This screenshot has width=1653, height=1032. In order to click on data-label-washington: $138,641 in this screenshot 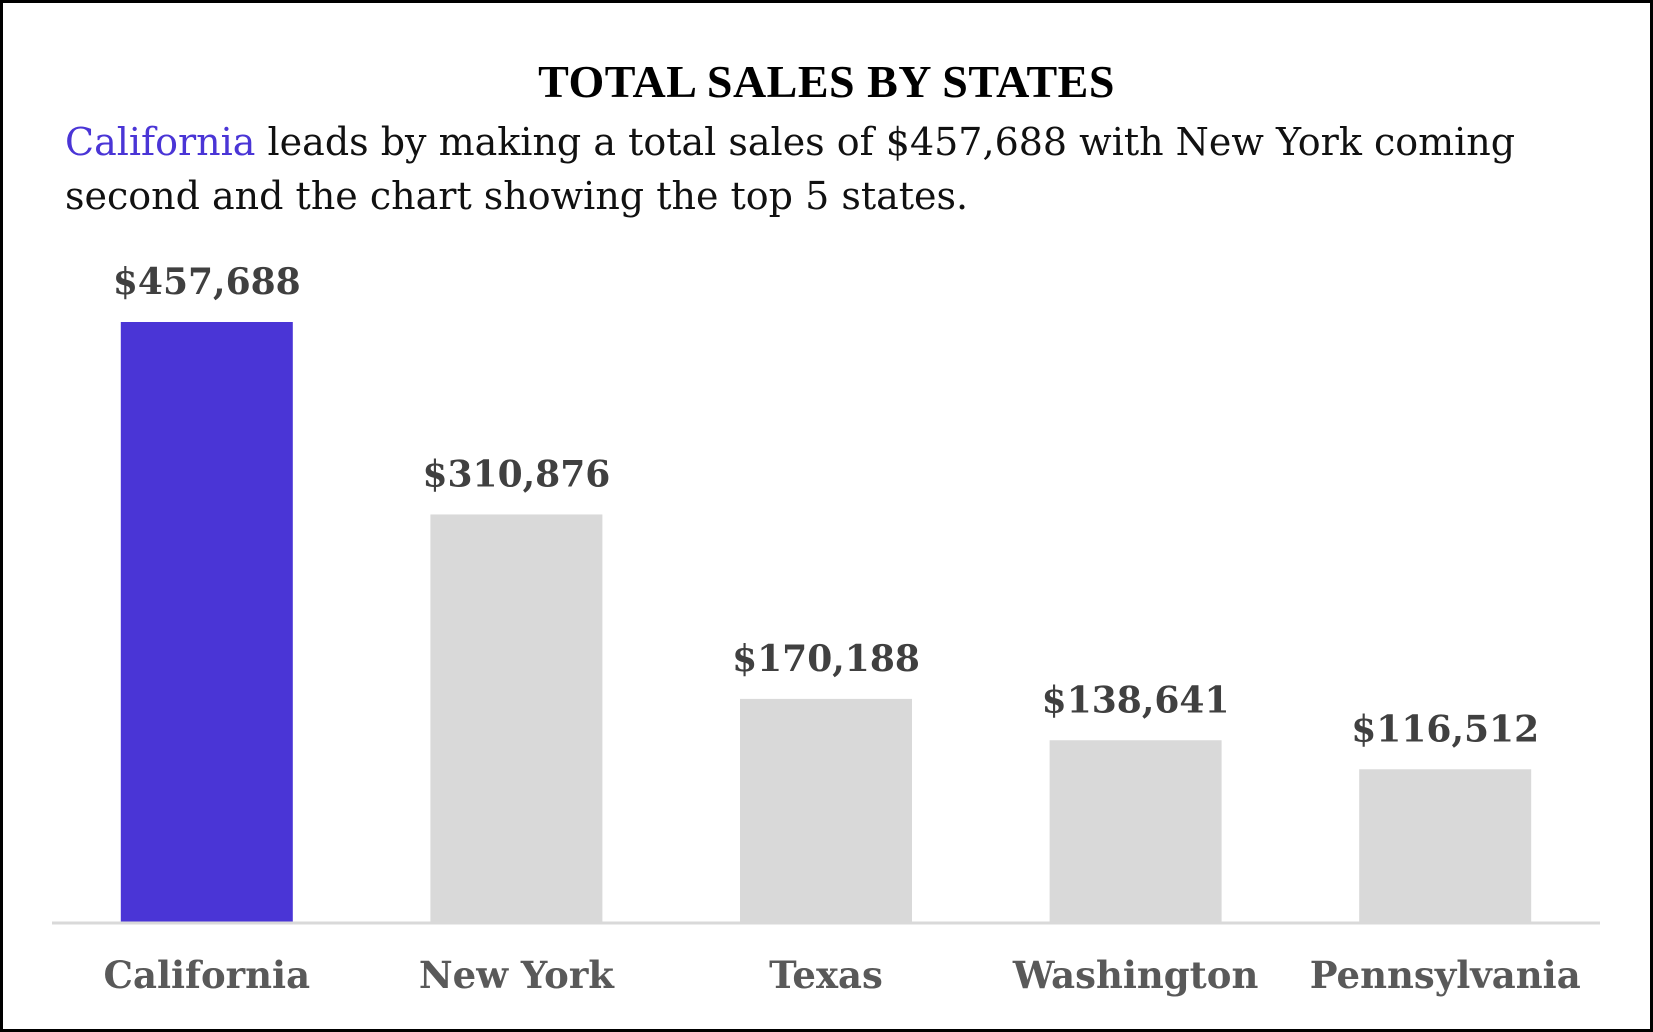, I will do `click(1136, 700)`.